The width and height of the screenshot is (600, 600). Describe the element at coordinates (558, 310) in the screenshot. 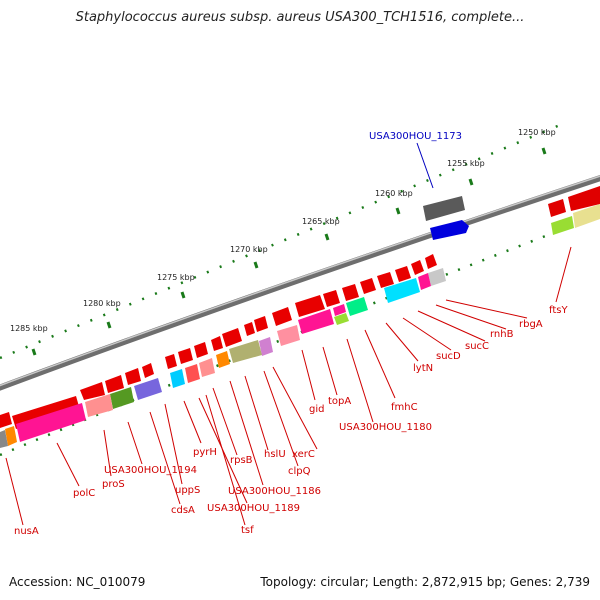

I see `gene-label: ftsY` at that location.